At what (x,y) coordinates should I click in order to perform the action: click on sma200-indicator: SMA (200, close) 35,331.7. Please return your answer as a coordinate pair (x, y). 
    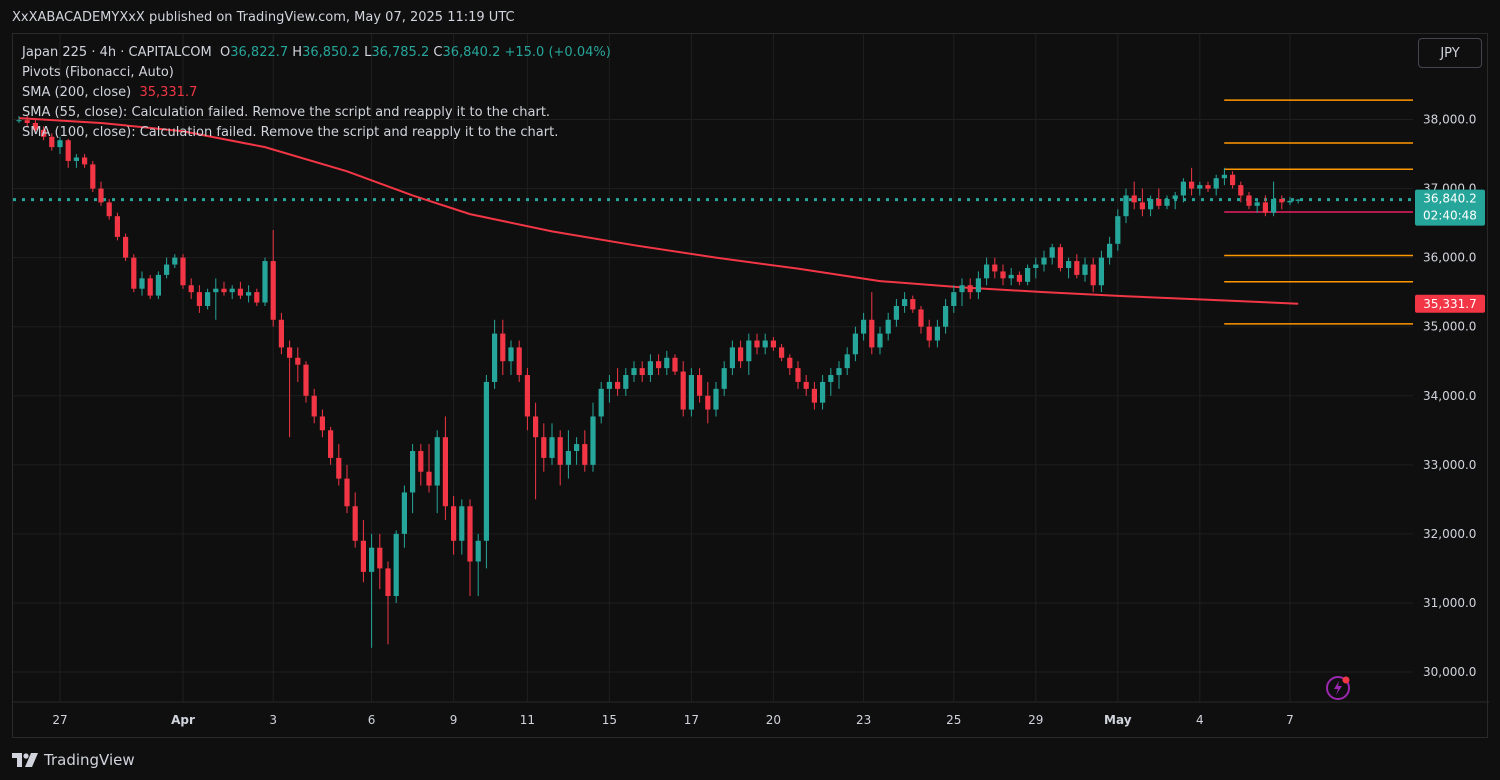
    Looking at the image, I should click on (316, 93).